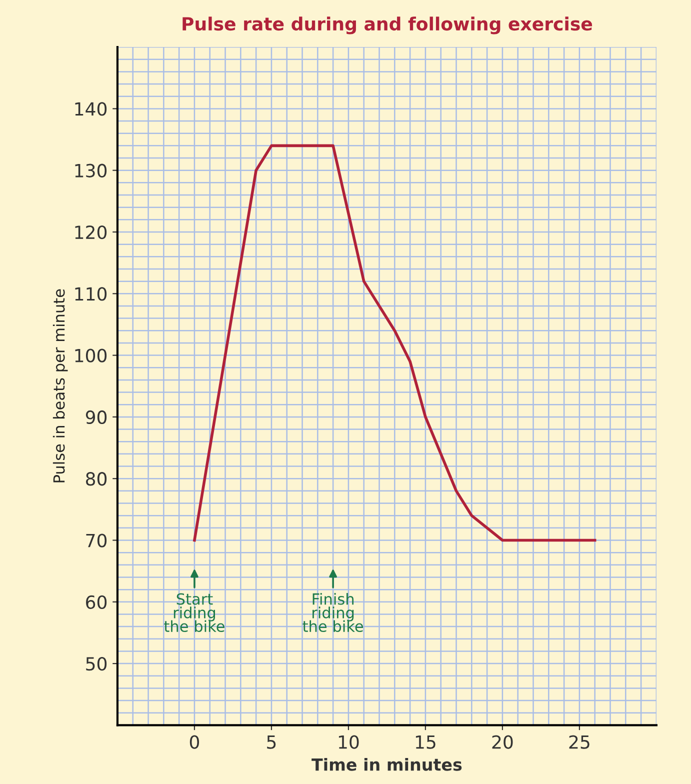 Image resolution: width=691 pixels, height=784 pixels. I want to click on y-tick-label: 80, so click(96, 479).